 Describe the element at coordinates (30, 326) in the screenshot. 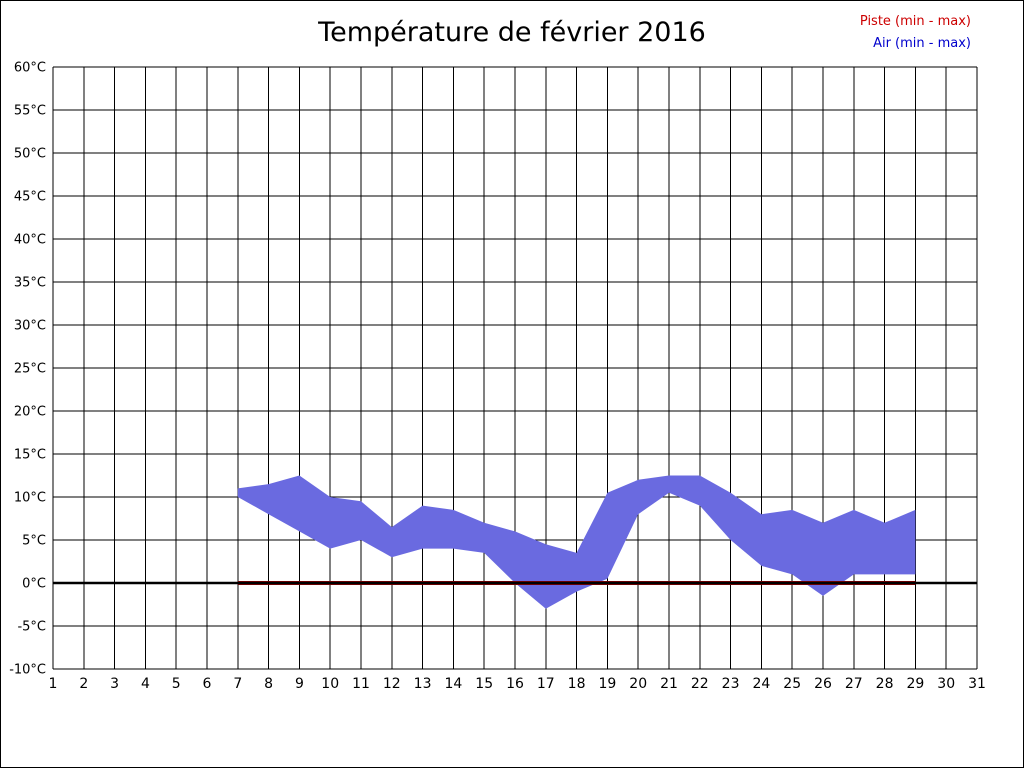

I see `y-tick-label: 30°C` at that location.